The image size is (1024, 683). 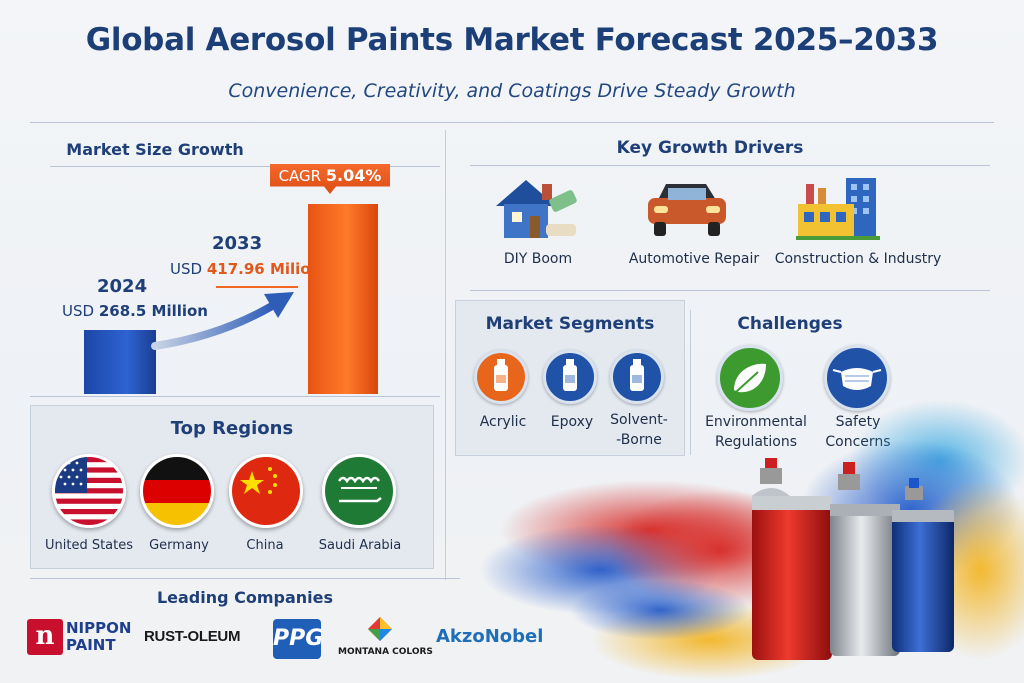 What do you see at coordinates (237, 243) in the screenshot?
I see `end-year-label: 2033` at bounding box center [237, 243].